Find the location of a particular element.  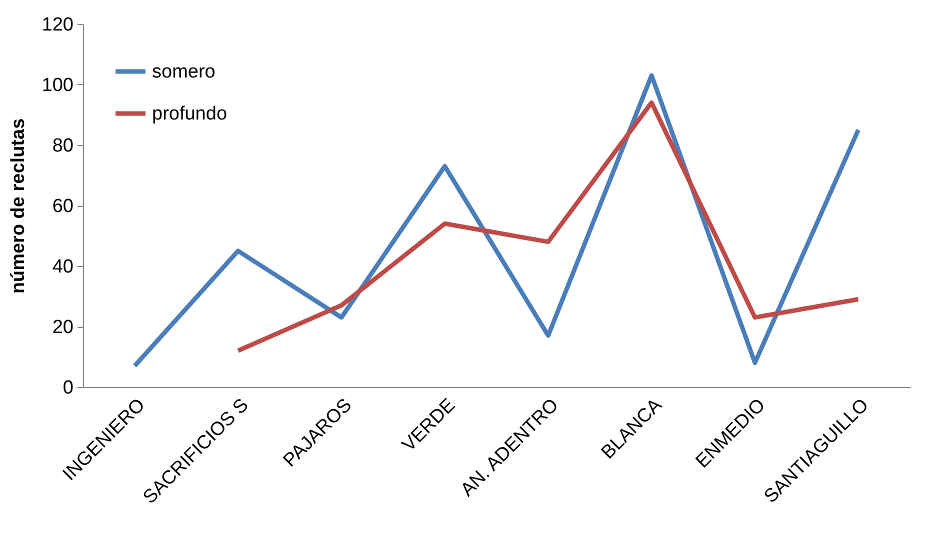

y-tick-label: 40 is located at coordinates (63, 267).